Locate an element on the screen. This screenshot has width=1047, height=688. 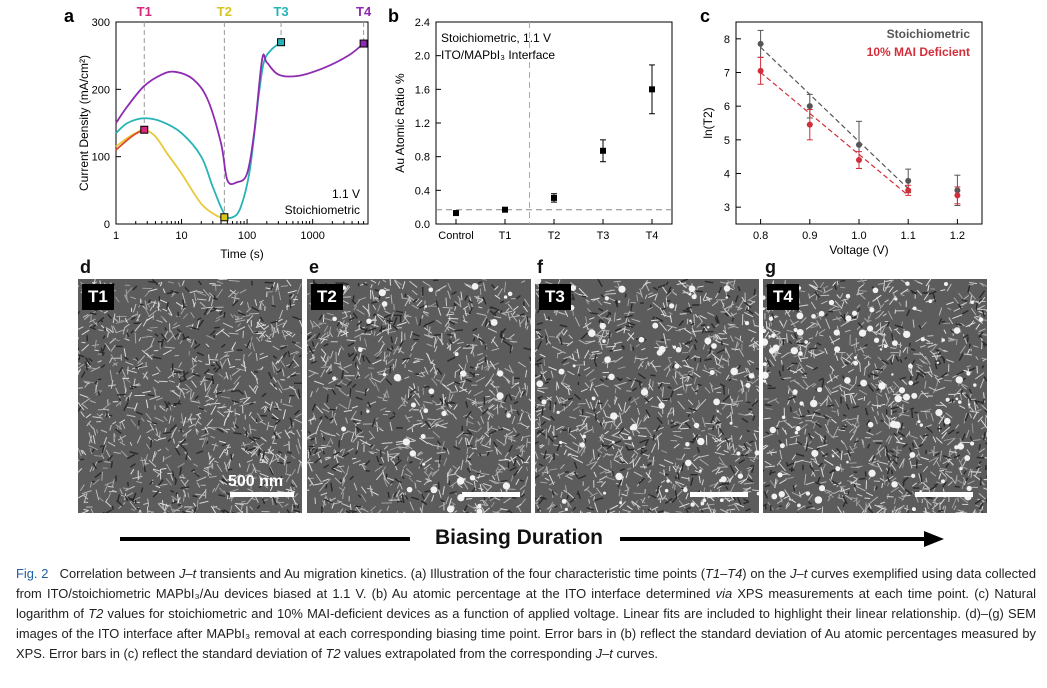
x-axis-label: Time (s) is located at coordinates (242, 254).